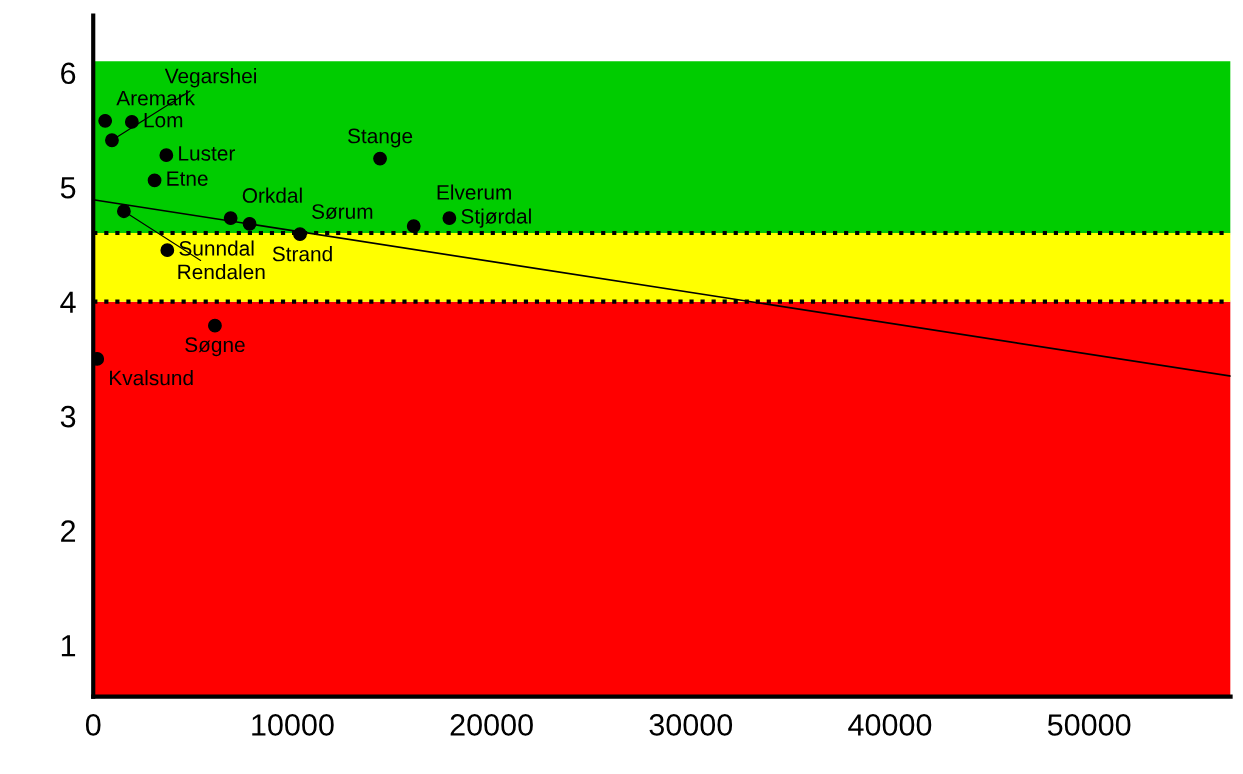 The image size is (1243, 774). Describe the element at coordinates (474, 192) in the screenshot. I see `annotation: Elverum` at that location.